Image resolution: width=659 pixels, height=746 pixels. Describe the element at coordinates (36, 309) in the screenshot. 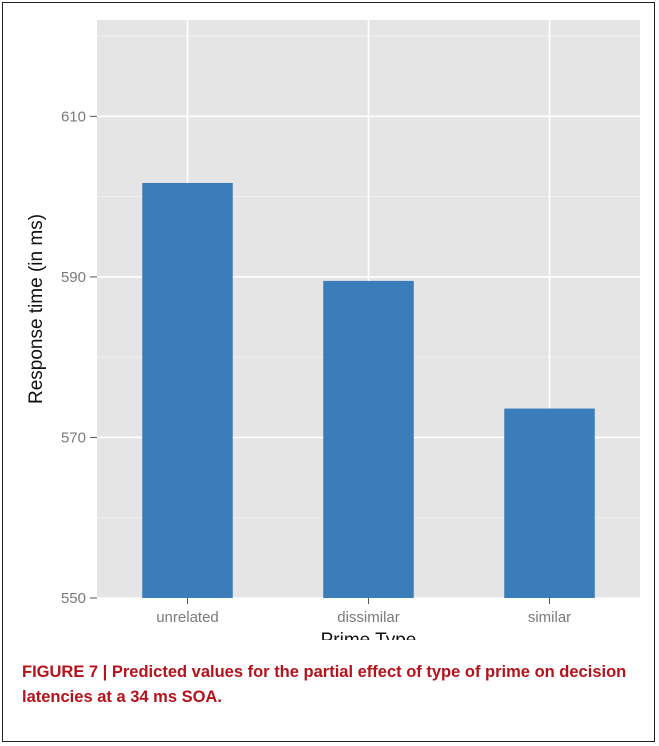

I see `y-axis-title: Response time (in ms)` at that location.